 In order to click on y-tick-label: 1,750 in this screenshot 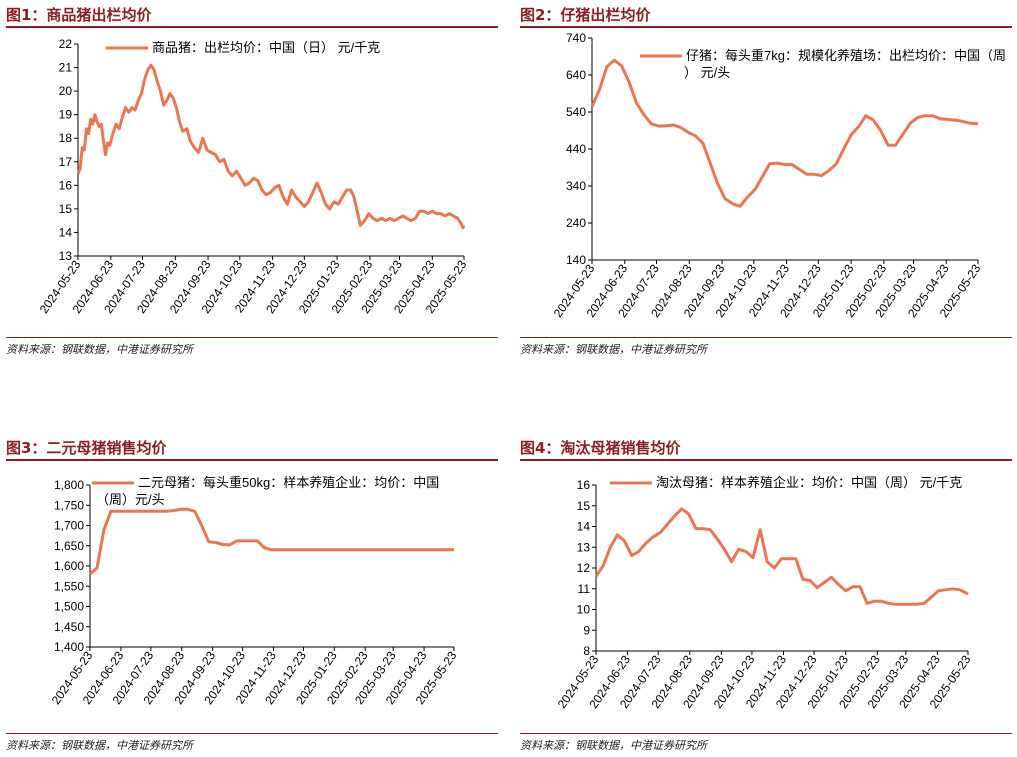, I will do `click(69, 505)`.